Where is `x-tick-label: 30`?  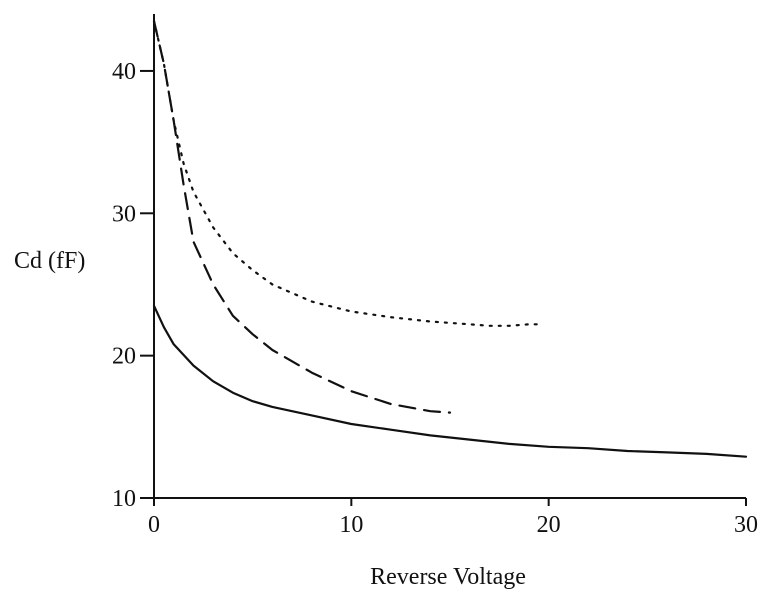 x-tick-label: 30 is located at coordinates (746, 525).